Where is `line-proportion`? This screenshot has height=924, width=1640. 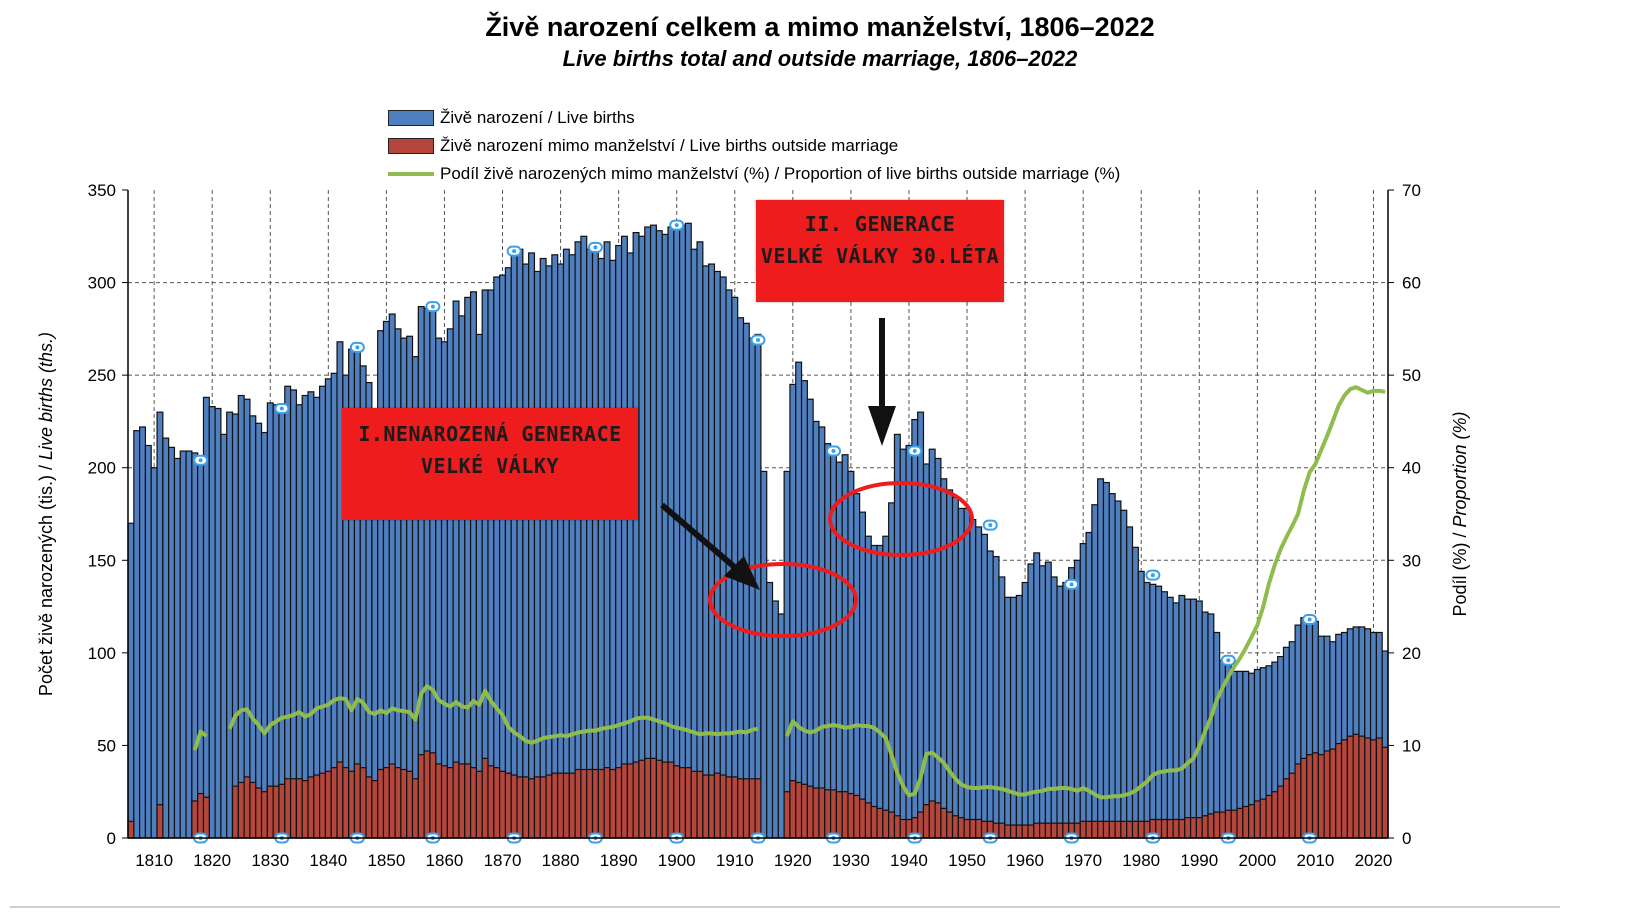
line-proportion is located at coordinates (200, 740).